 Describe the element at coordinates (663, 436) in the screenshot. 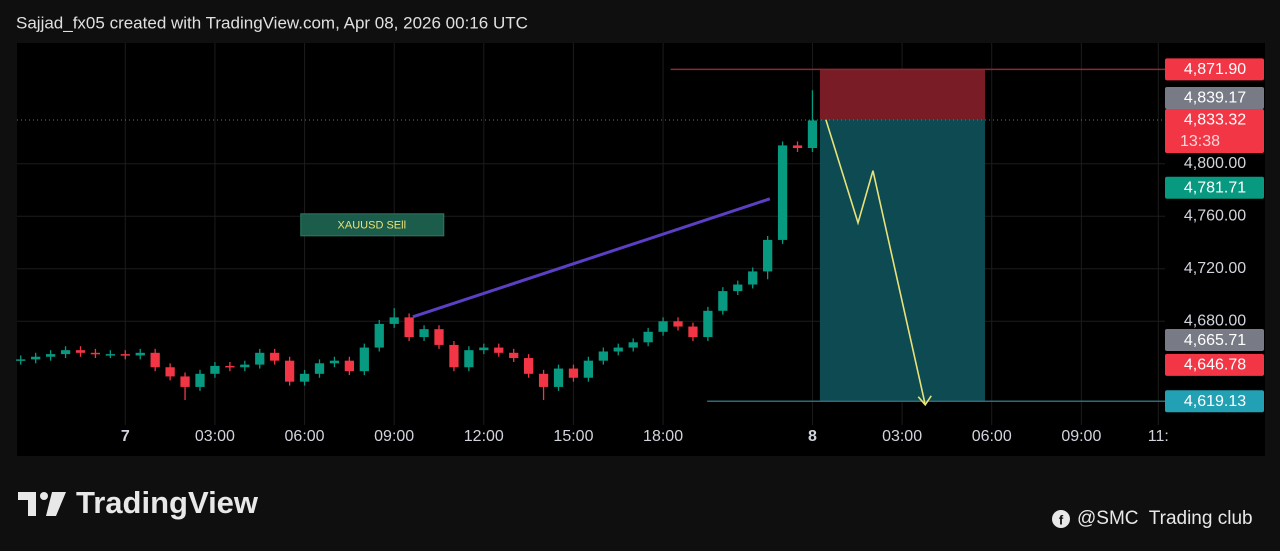

I see `x-tick-label: 18:00` at that location.